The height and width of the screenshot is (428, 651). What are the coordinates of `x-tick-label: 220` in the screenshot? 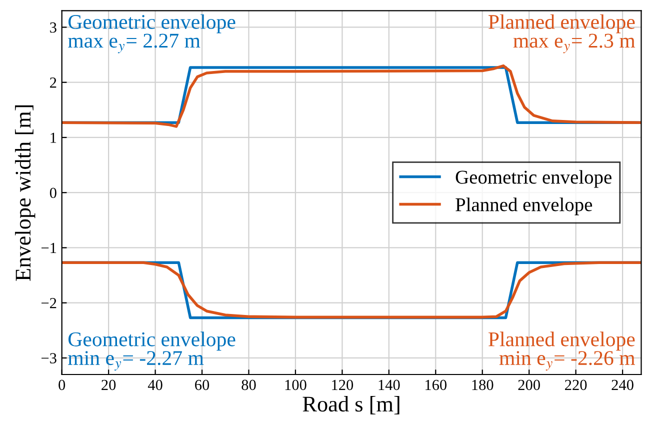 It's located at (576, 385).